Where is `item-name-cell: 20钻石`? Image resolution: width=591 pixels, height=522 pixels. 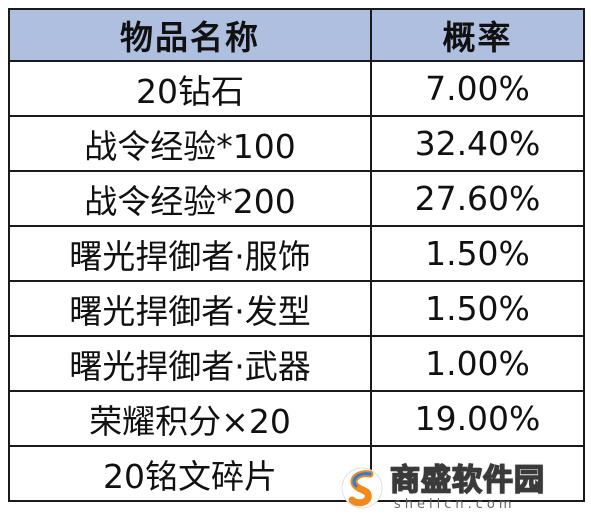
item-name-cell: 20钻石 is located at coordinates (190, 88).